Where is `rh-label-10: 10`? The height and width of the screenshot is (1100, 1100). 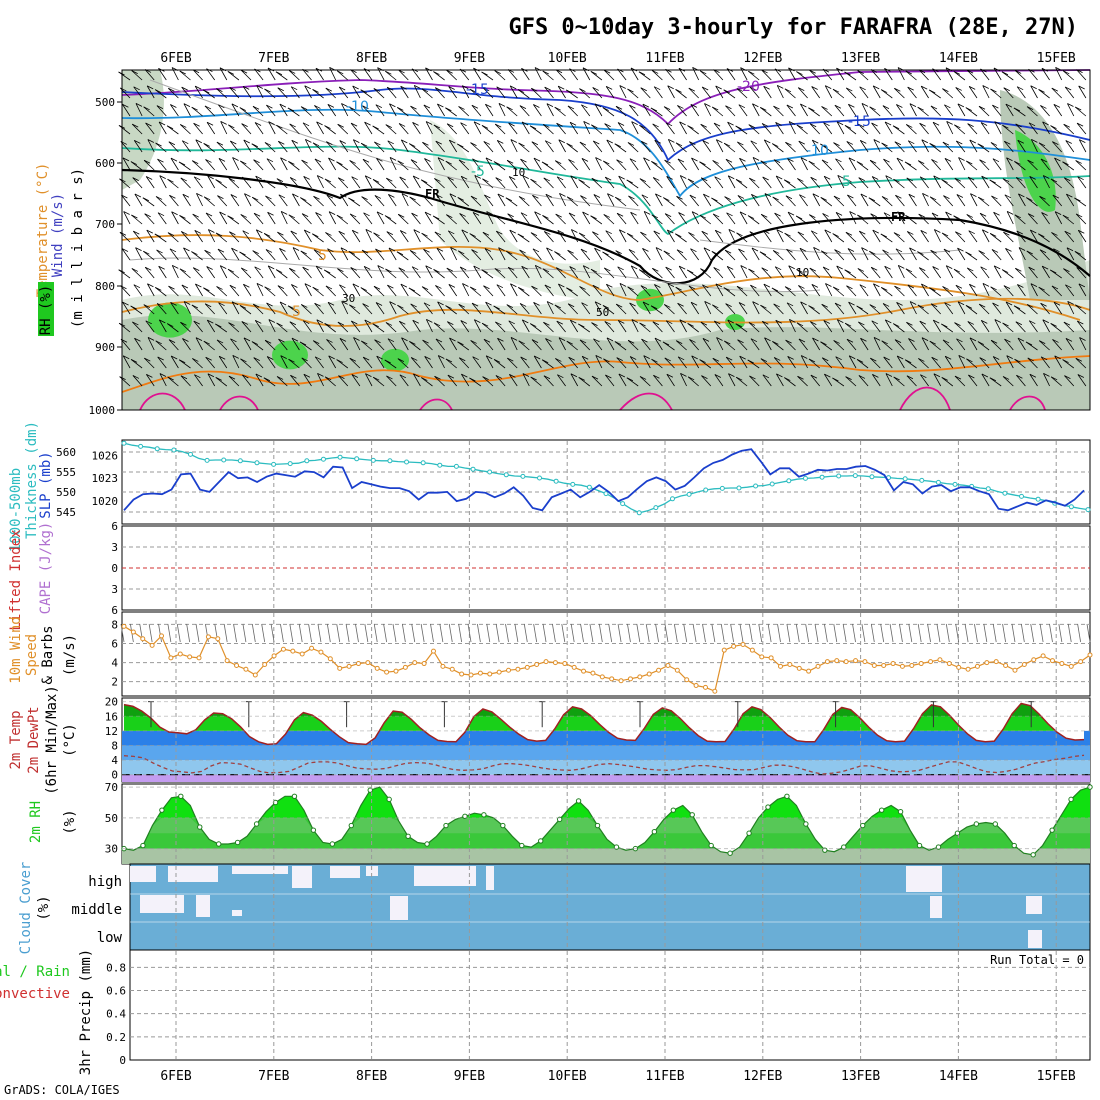 rh-label-10: 10 is located at coordinates (518, 172).